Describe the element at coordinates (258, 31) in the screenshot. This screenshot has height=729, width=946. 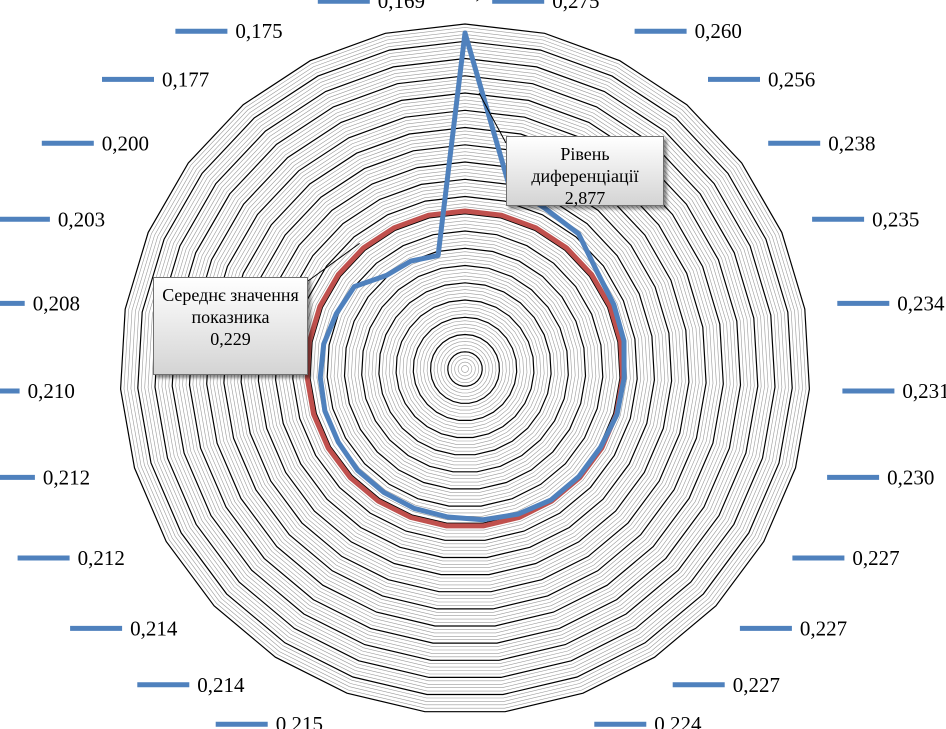
I see `category-label: 0,175` at that location.